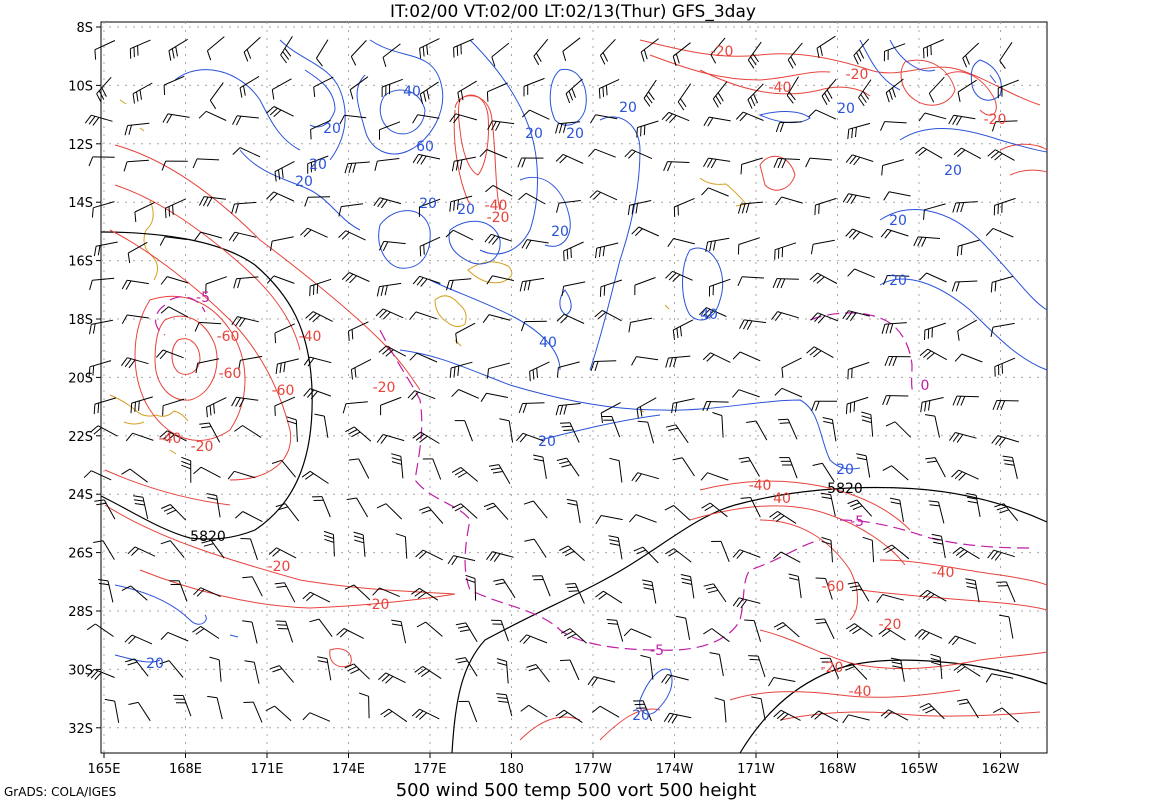 This screenshot has height=800, width=1150. What do you see at coordinates (782, 499) in the screenshot?
I see `temp-label: 40` at bounding box center [782, 499].